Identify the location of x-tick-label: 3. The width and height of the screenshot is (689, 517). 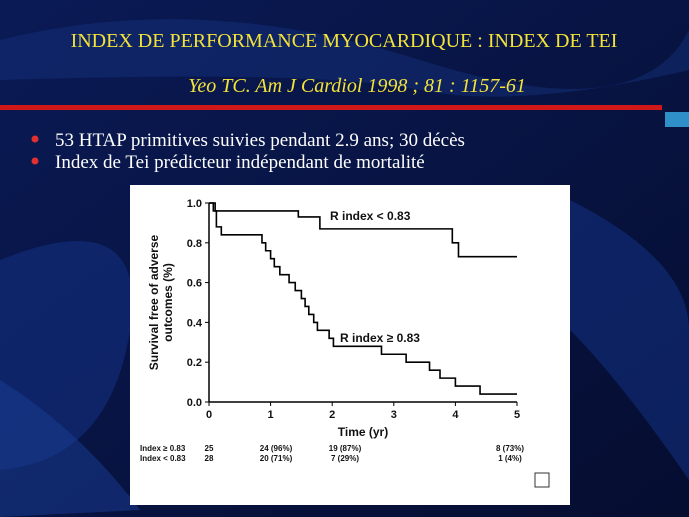
(394, 415).